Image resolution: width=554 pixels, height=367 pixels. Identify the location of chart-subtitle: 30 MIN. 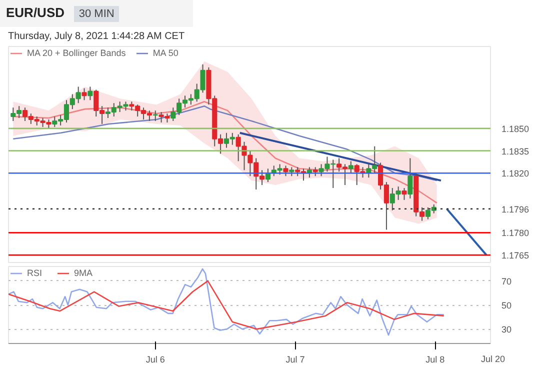
(97, 14).